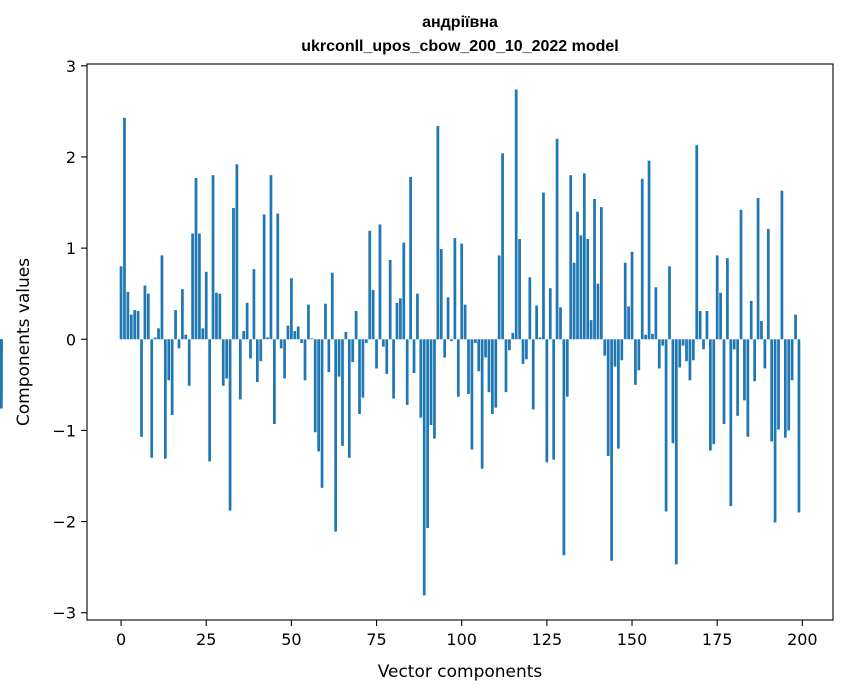  What do you see at coordinates (69, 340) in the screenshot?
I see `y-axis: −3 −2 −1 0 1 2 3` at bounding box center [69, 340].